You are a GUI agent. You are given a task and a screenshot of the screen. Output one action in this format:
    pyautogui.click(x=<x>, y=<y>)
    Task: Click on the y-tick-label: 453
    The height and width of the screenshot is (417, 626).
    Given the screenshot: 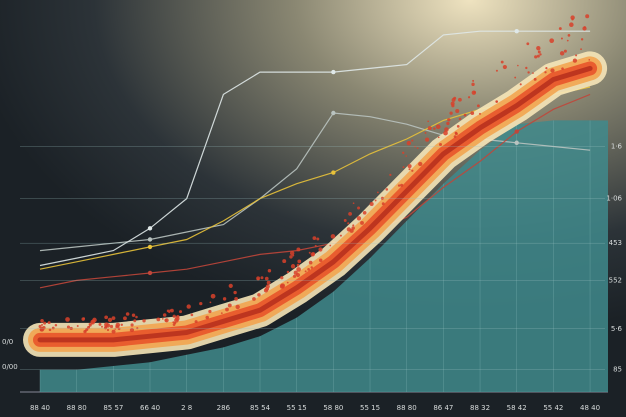 What is the action you would take?
    pyautogui.click(x=615, y=243)
    